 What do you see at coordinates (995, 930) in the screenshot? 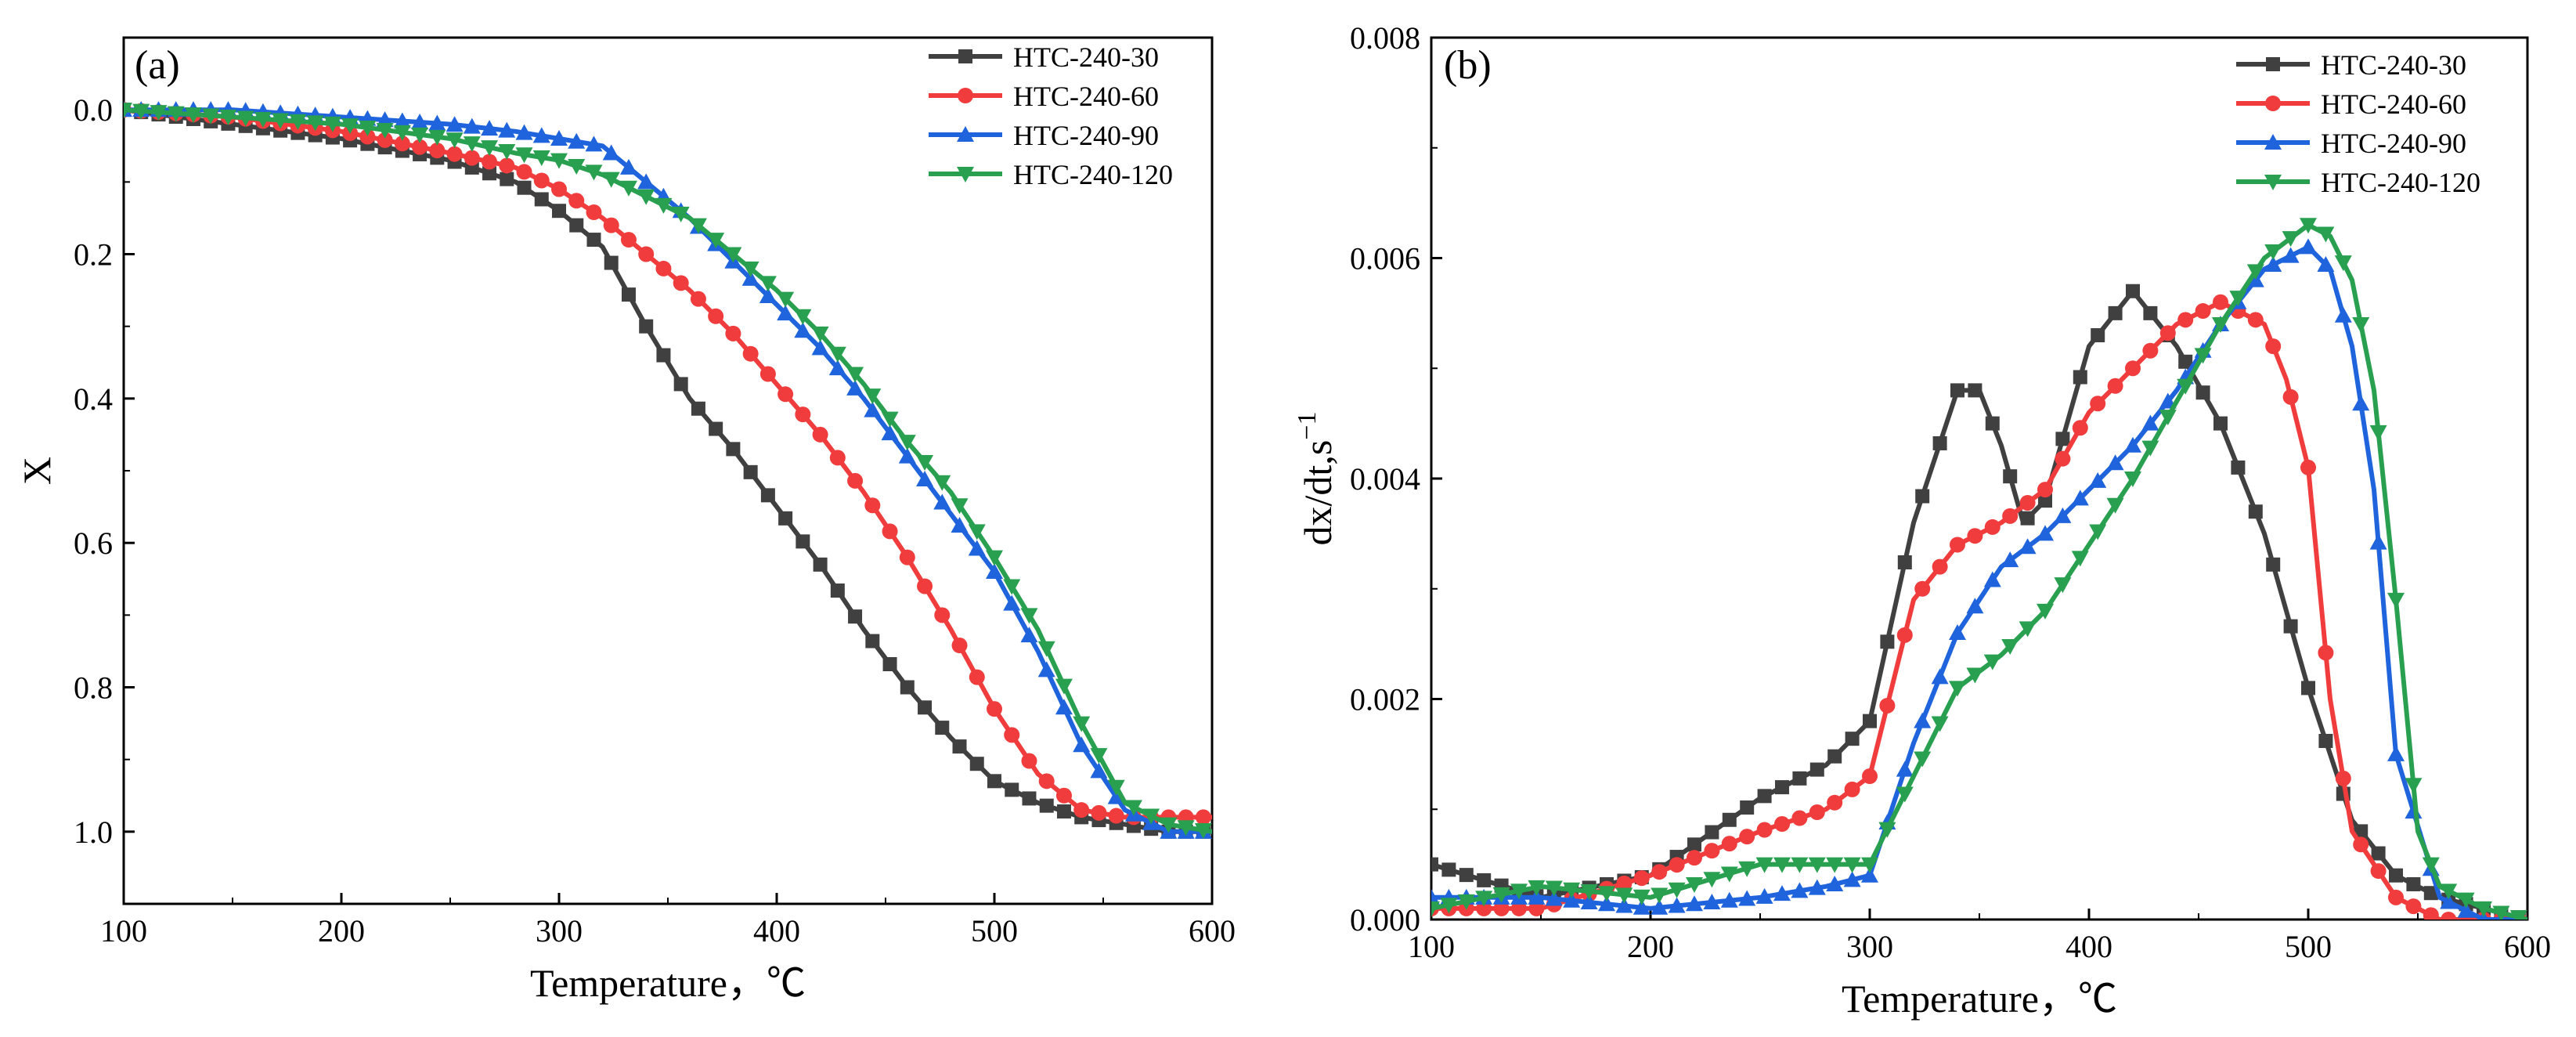
I see `x-tick-label: 500` at bounding box center [995, 930].